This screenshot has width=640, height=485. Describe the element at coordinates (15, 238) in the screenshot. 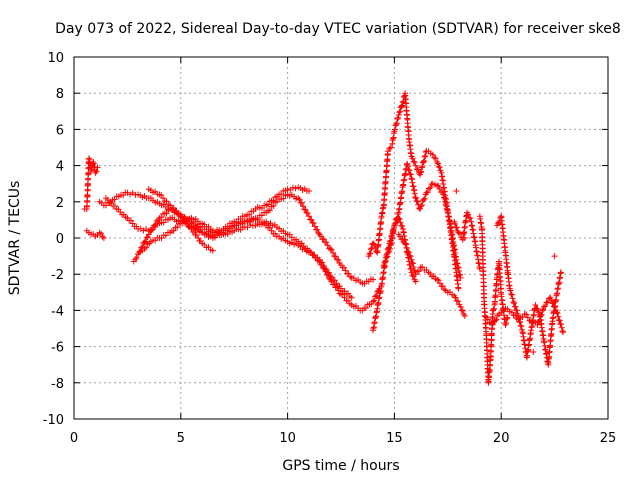

I see `y-axis-label: SDTVAR / TECUs` at that location.